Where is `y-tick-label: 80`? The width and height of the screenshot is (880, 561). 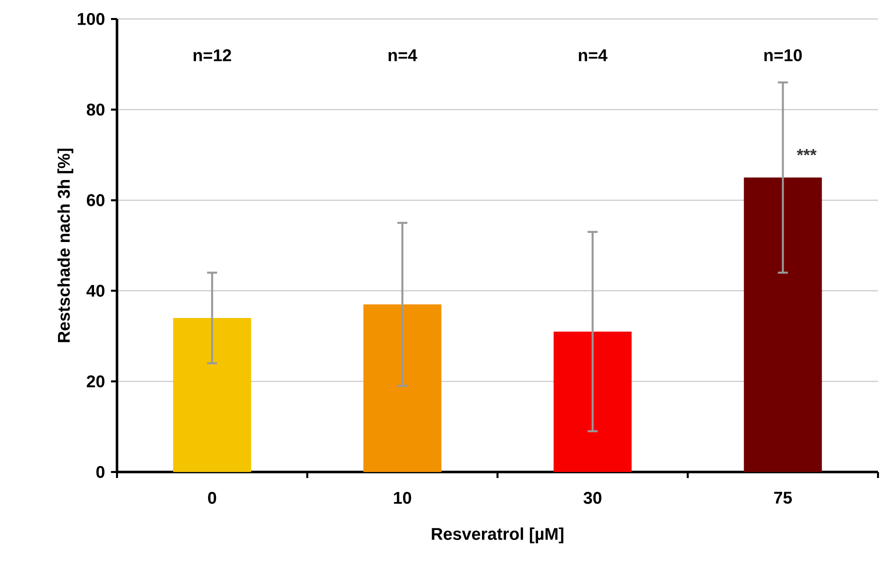
y-tick-label: 80 is located at coordinates (95, 110).